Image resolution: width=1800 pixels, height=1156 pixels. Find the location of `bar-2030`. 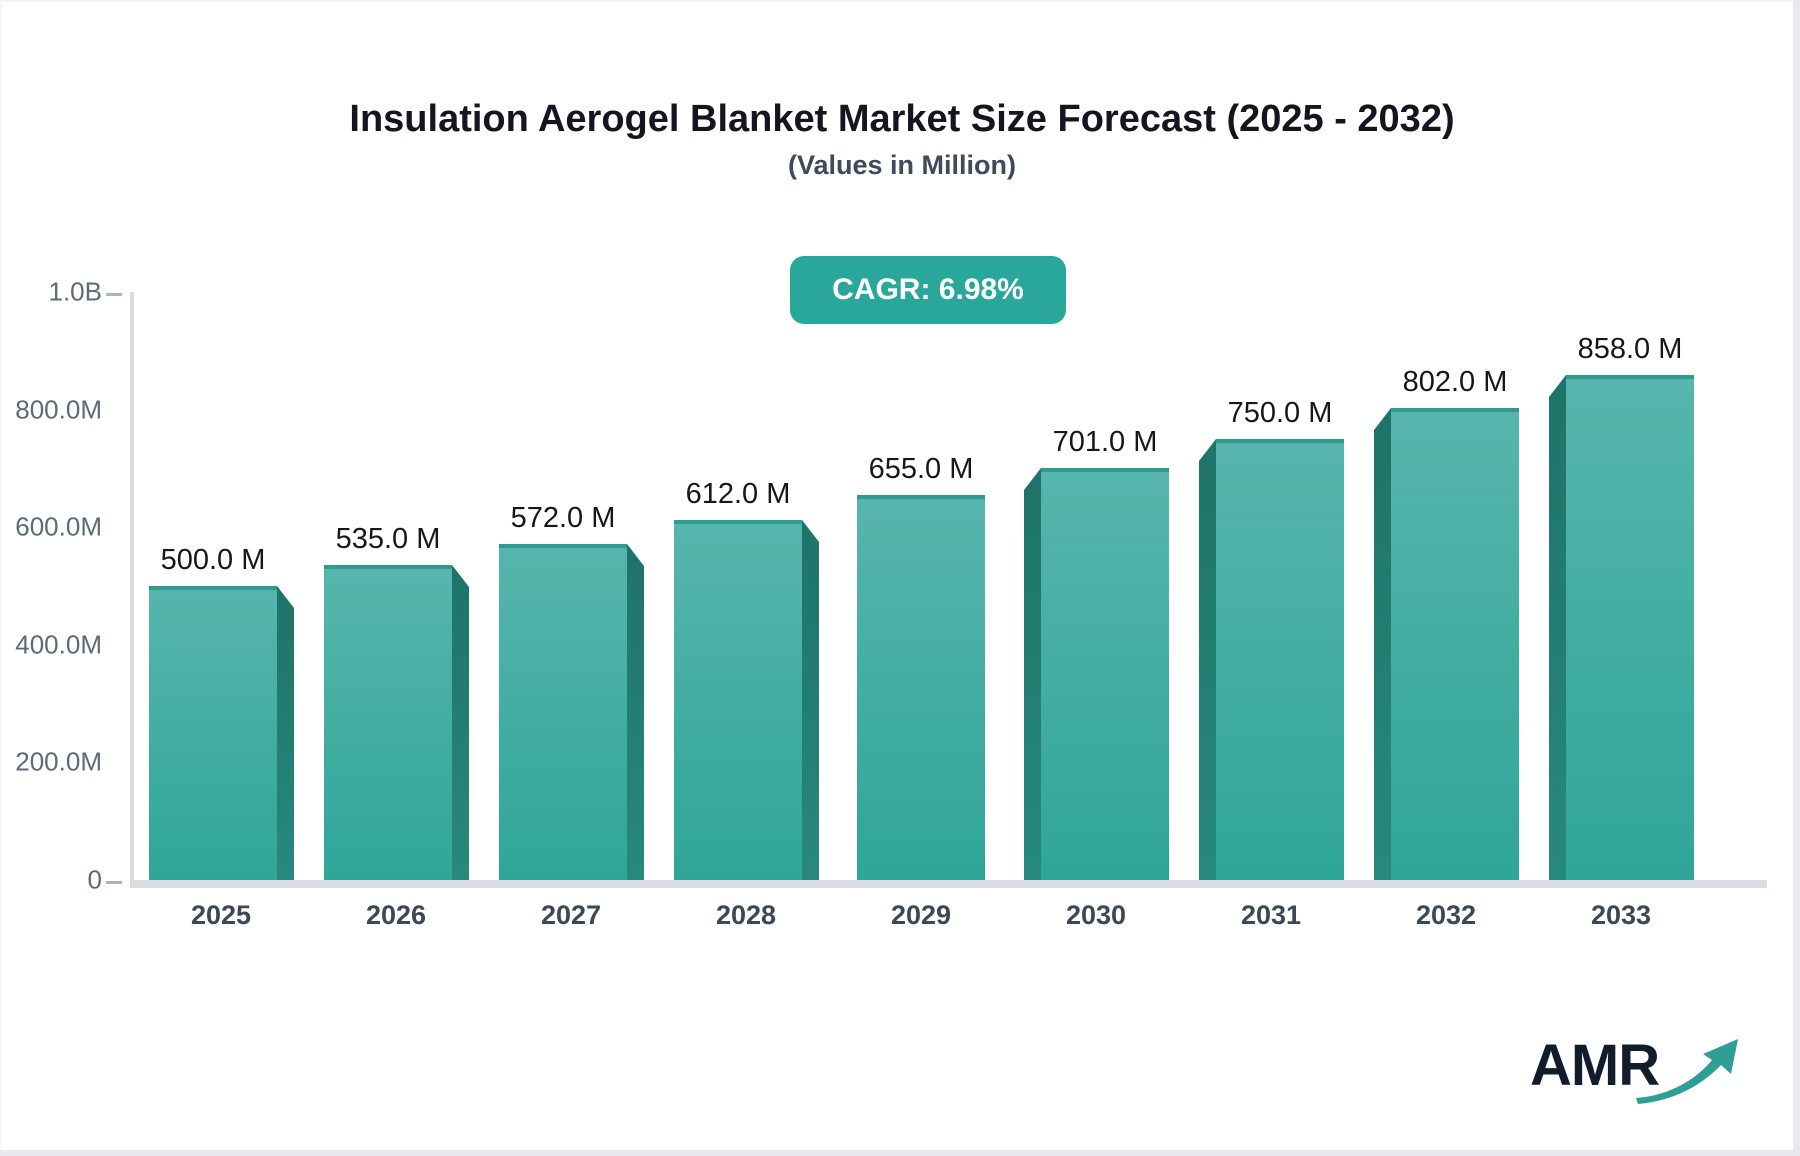

bar-2030 is located at coordinates (1096, 674).